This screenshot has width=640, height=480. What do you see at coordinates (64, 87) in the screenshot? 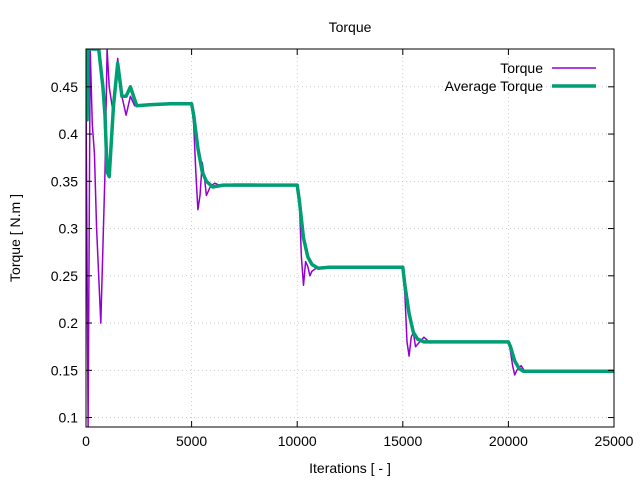
I see `y-tick-label: 0.45` at bounding box center [64, 87].